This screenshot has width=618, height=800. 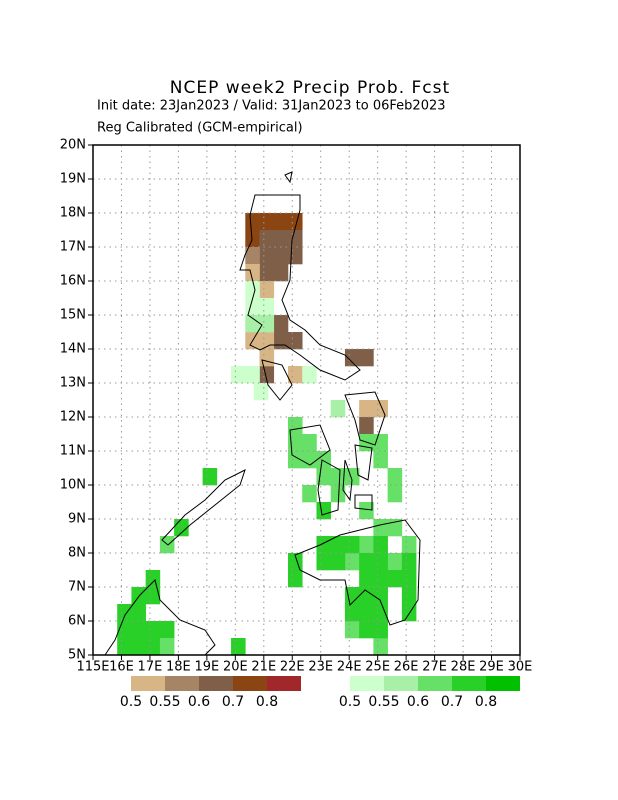 What do you see at coordinates (73, 145) in the screenshot?
I see `y-tick-label: 20N` at bounding box center [73, 145].